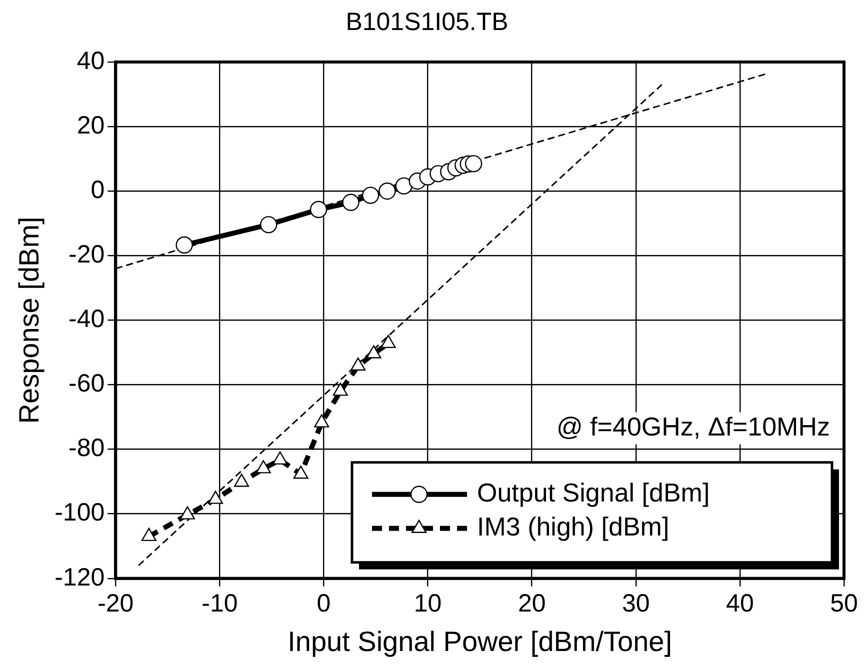 Image resolution: width=866 pixels, height=664 pixels. What do you see at coordinates (532, 603) in the screenshot?
I see `x-tick-label: 20` at bounding box center [532, 603].